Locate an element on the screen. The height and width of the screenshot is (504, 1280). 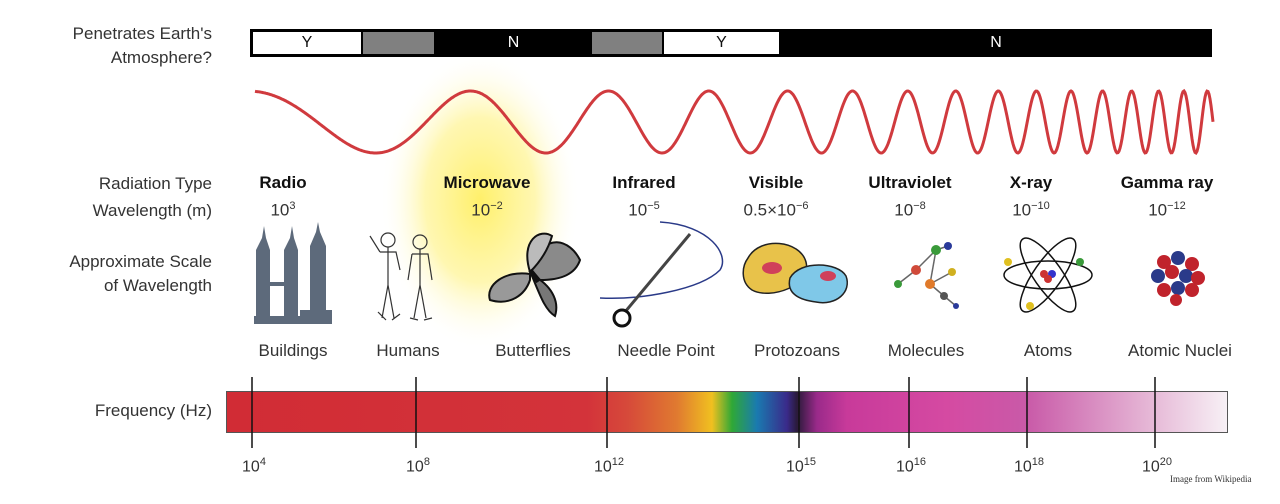
atom-icon is located at coordinates (1048, 275).